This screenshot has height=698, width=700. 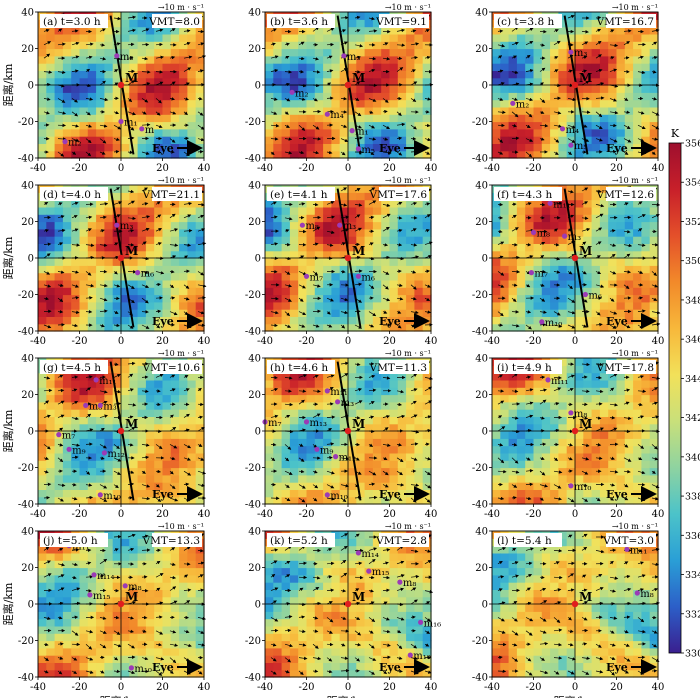 What do you see at coordinates (116, 454) in the screenshot?
I see `meso-vortex-label: m₁₂` at bounding box center [116, 454].